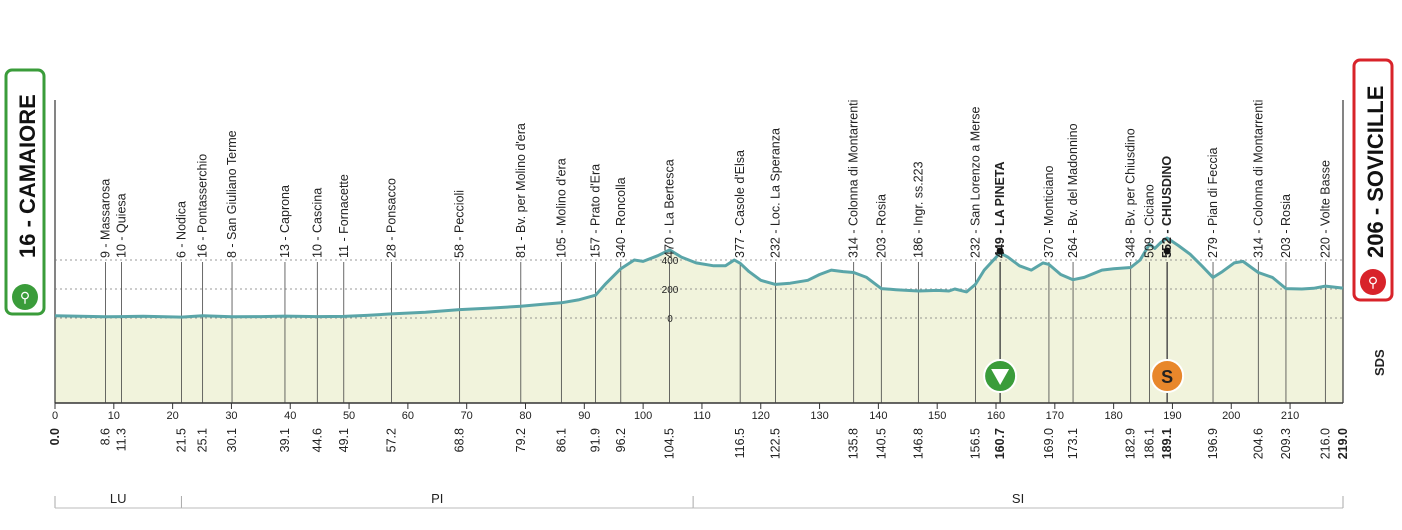  Describe the element at coordinates (1113, 416) in the screenshot. I see `x-tick-label: 180` at that location.